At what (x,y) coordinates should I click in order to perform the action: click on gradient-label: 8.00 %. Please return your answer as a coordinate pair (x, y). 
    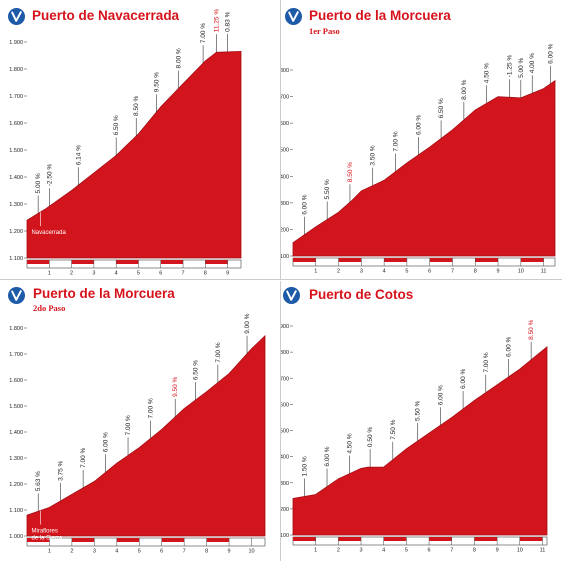
    Looking at the image, I should click on (179, 58).